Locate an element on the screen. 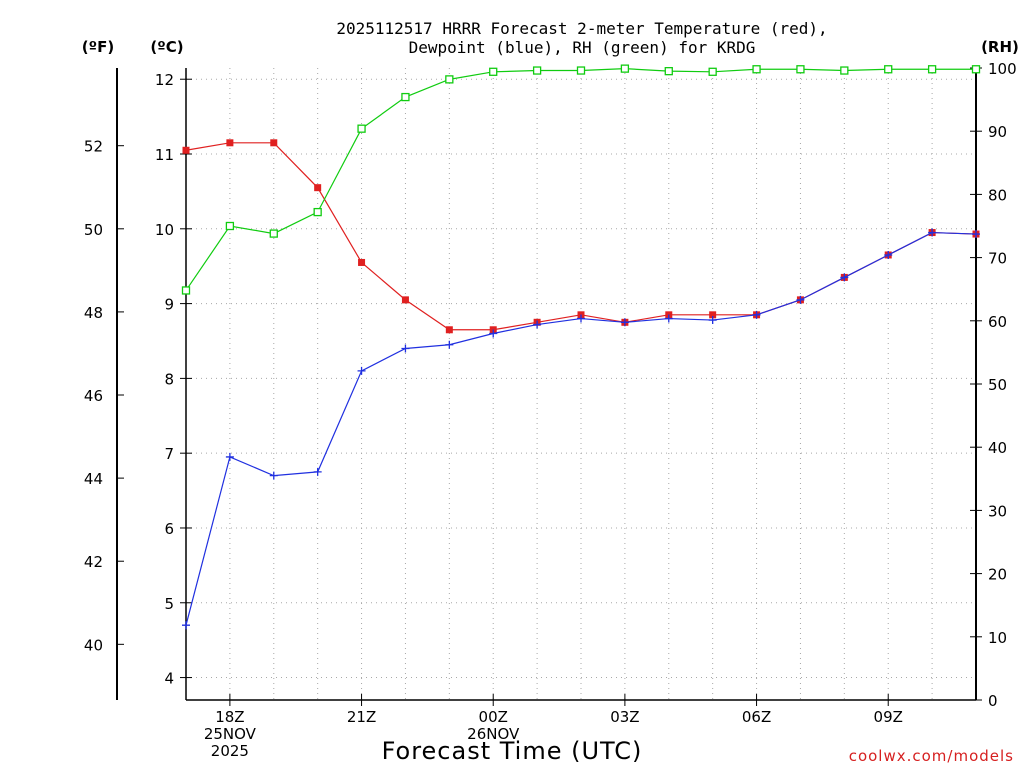 The image size is (1024, 768). x-tick-label: 21Z is located at coordinates (361, 717).